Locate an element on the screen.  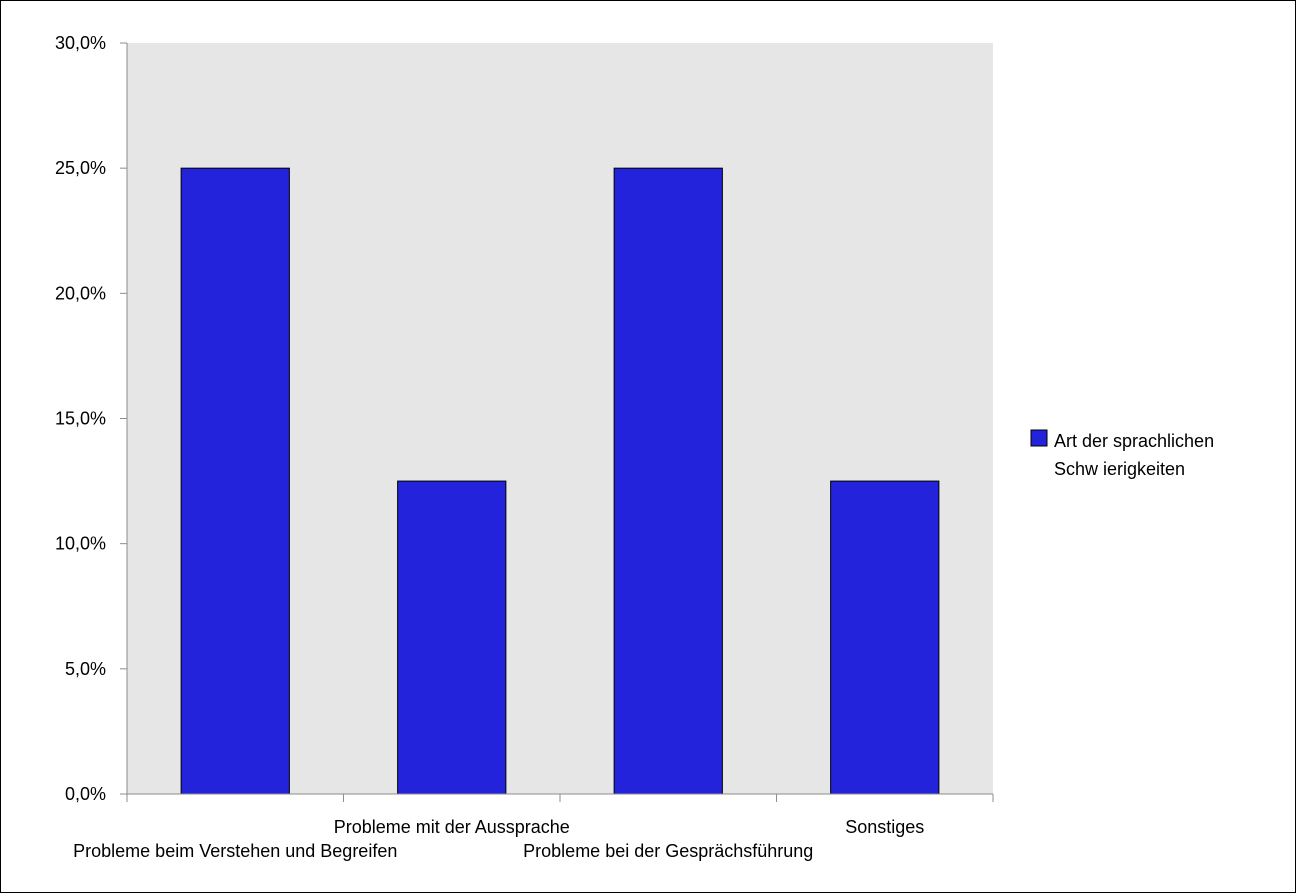
y-tick-label: 15,0% is located at coordinates (80, 419).